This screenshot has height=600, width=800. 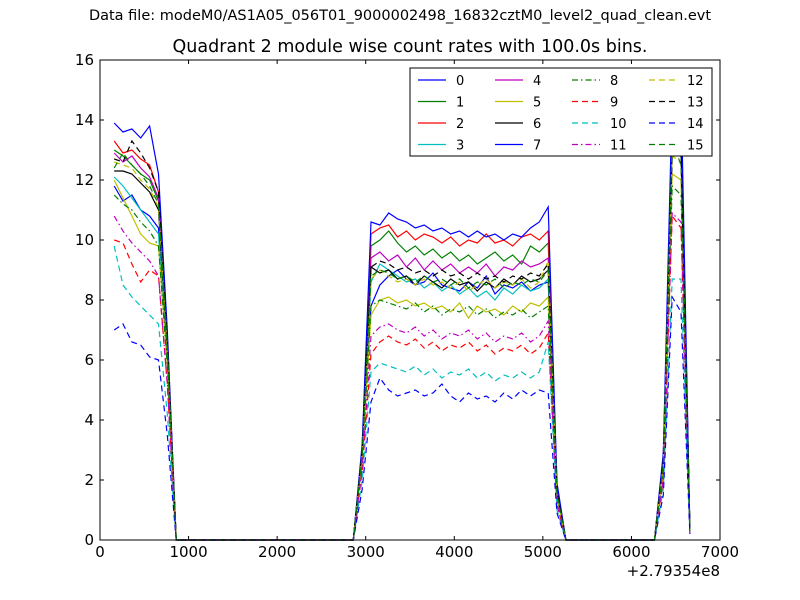 What do you see at coordinates (537, 124) in the screenshot?
I see `legend-label-6: 6` at bounding box center [537, 124].